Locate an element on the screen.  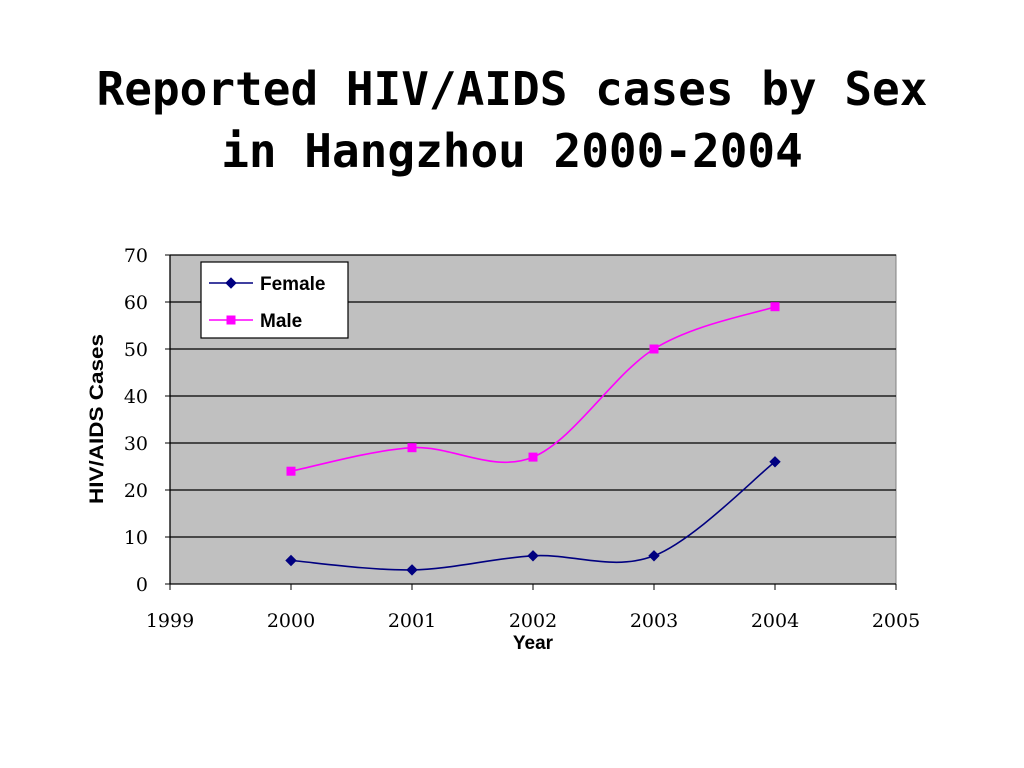
slide-title-line-2: in Hangzhou 2000-2004 is located at coordinates (512, 151).